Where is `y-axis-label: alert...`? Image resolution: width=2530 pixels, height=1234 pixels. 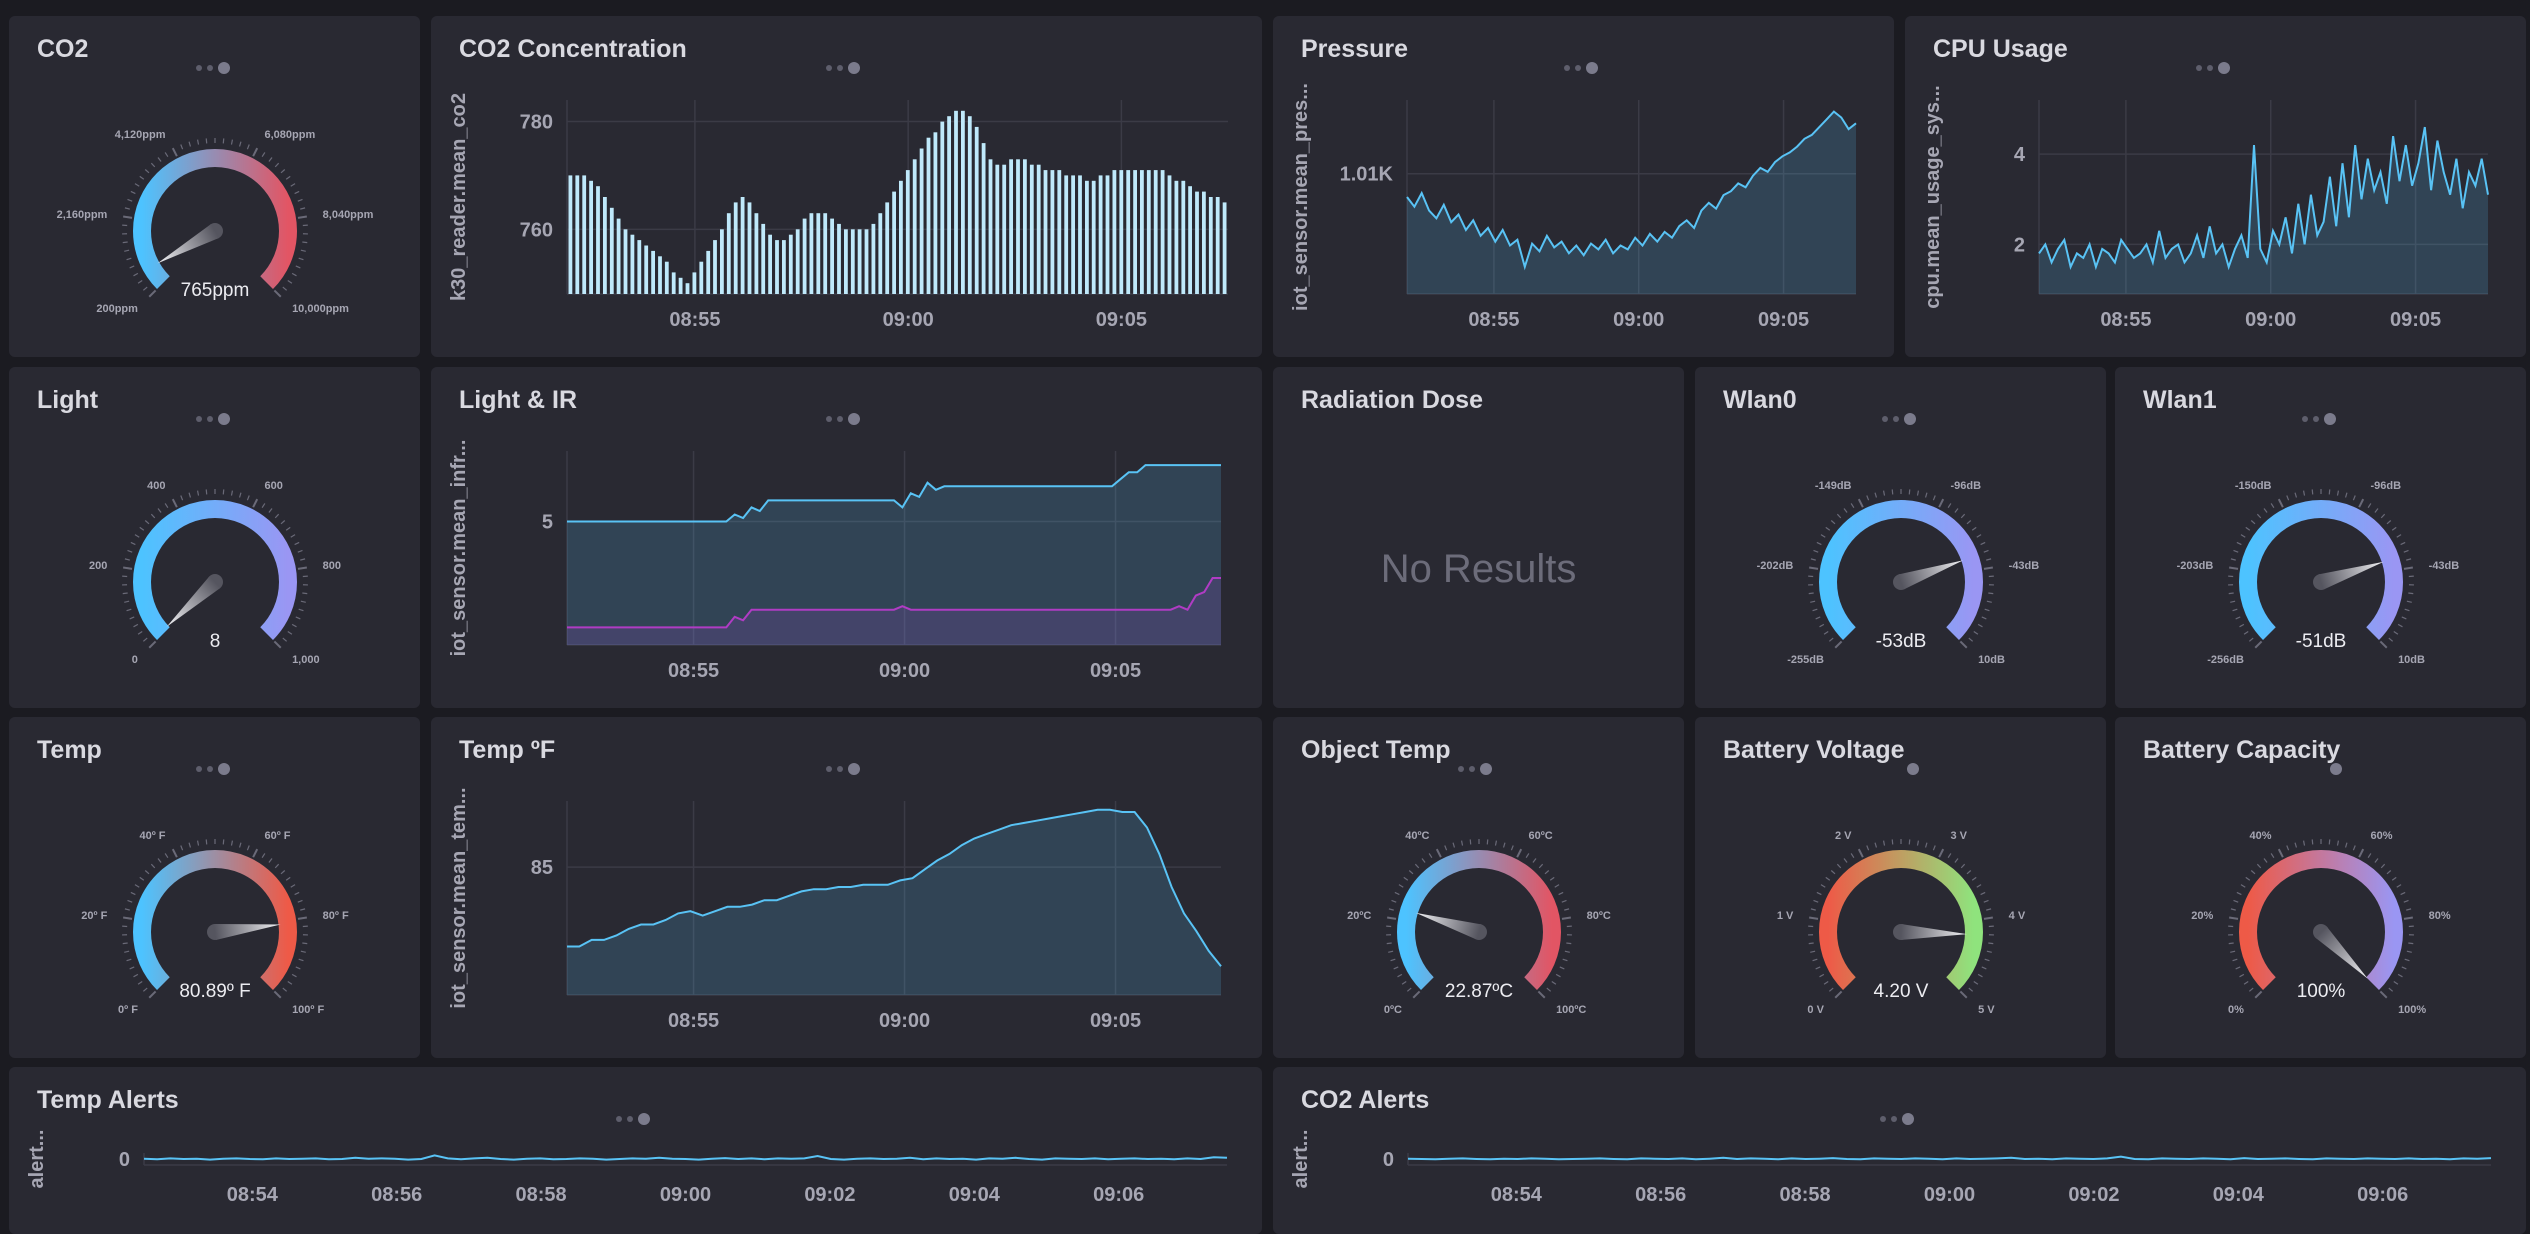 y-axis-label: alert... is located at coordinates (1301, 1159).